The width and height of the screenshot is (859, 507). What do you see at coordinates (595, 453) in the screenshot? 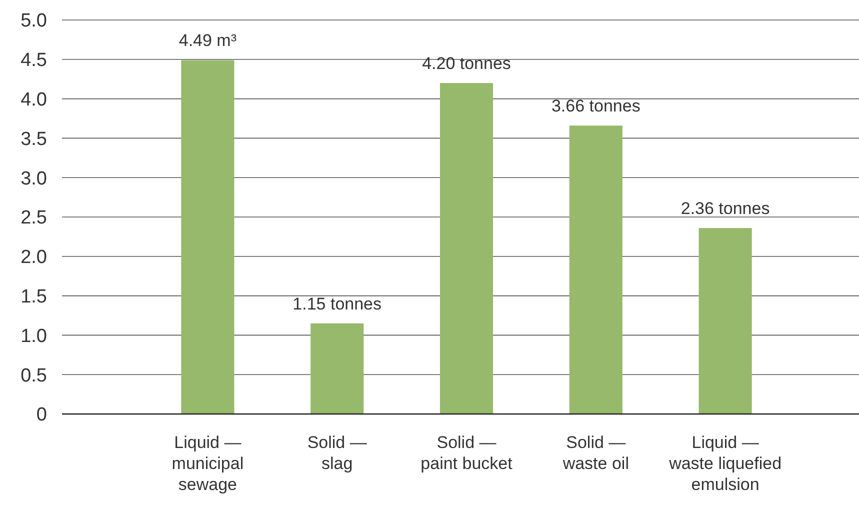
I see `x-tick-label: Solid — waste oil` at bounding box center [595, 453].